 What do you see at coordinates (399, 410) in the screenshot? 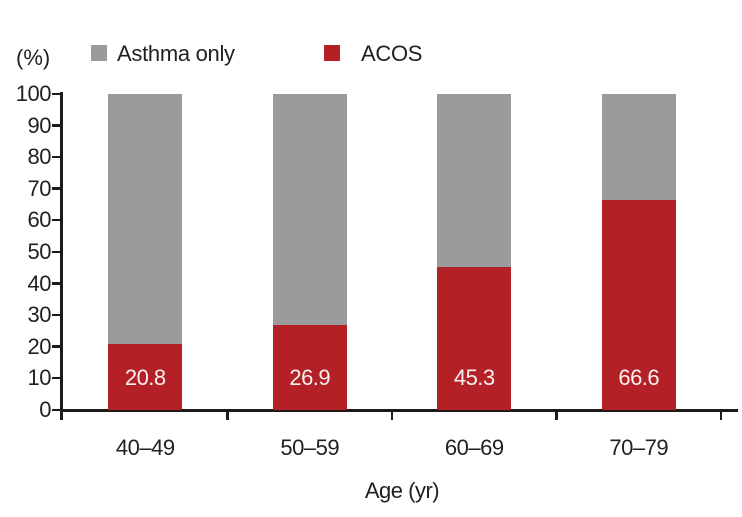
I see `x-axis-line` at bounding box center [399, 410].